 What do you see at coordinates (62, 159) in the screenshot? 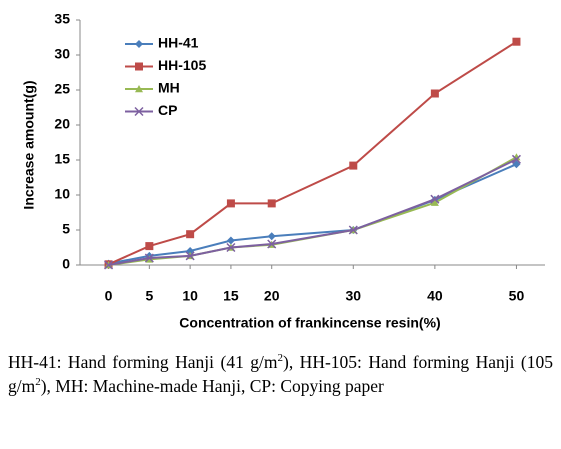
I see `y-tick-label: 15` at bounding box center [62, 159].